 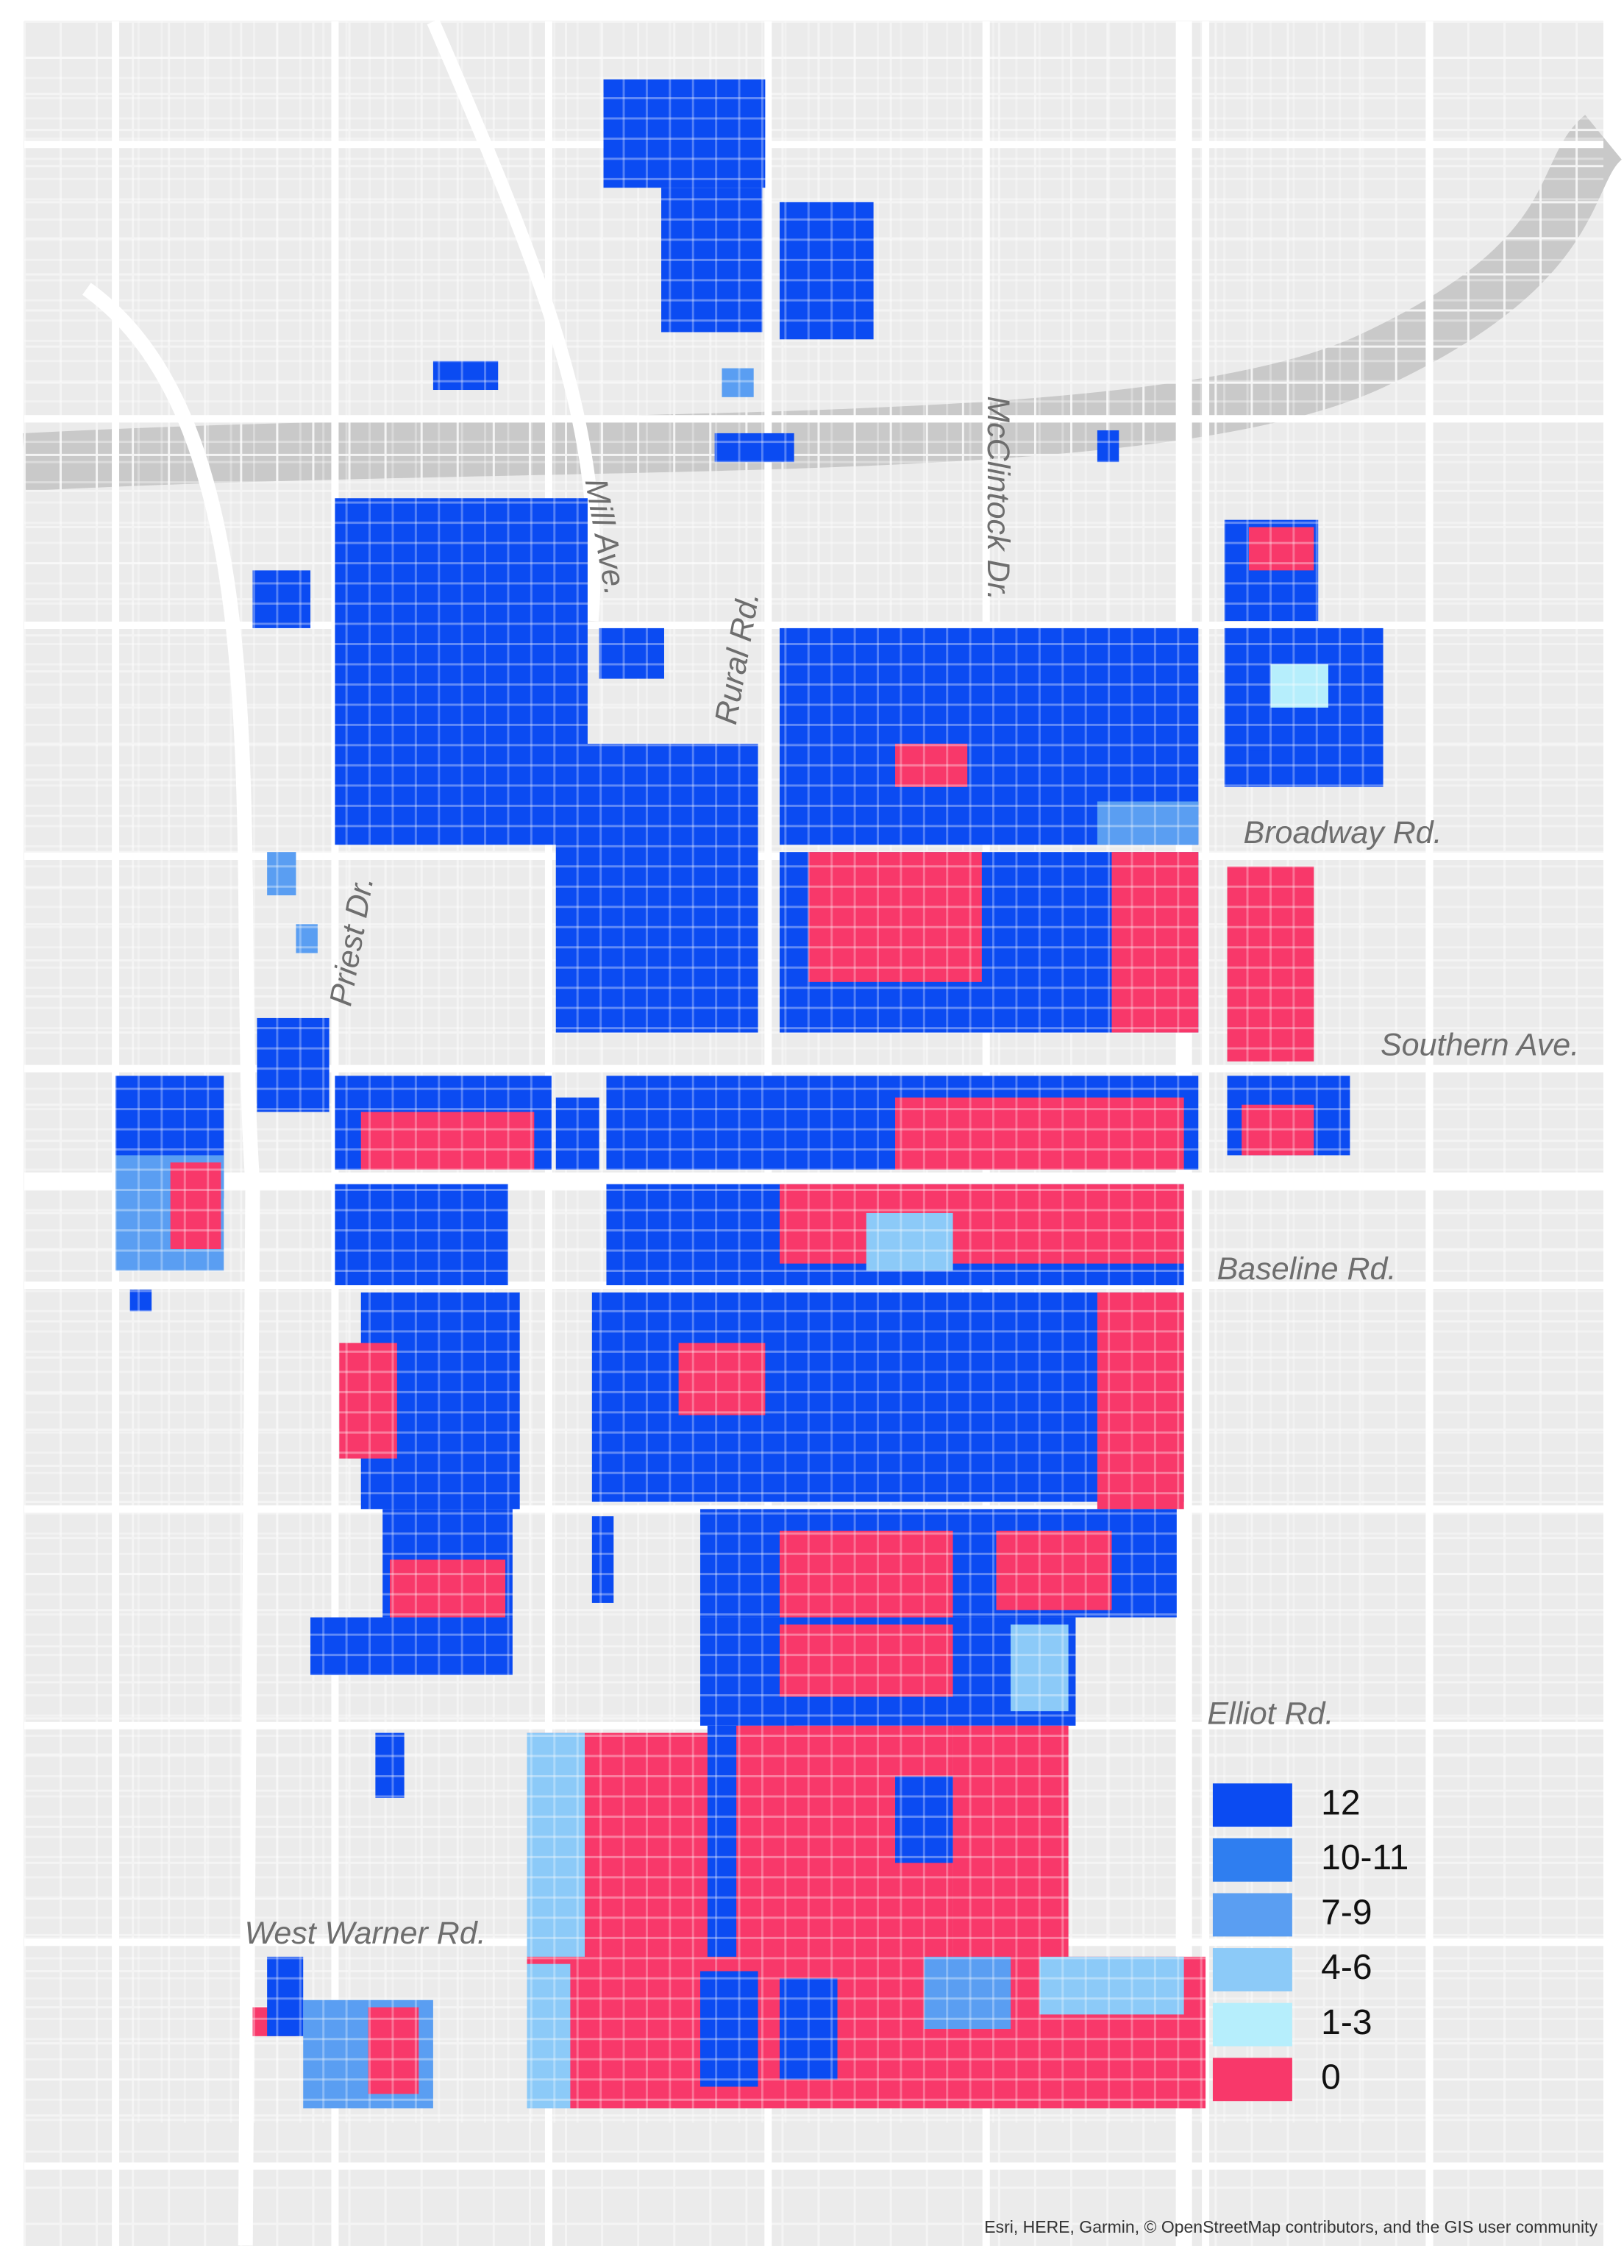 I want to click on road-label: West Warner Rd., so click(x=365, y=1933).